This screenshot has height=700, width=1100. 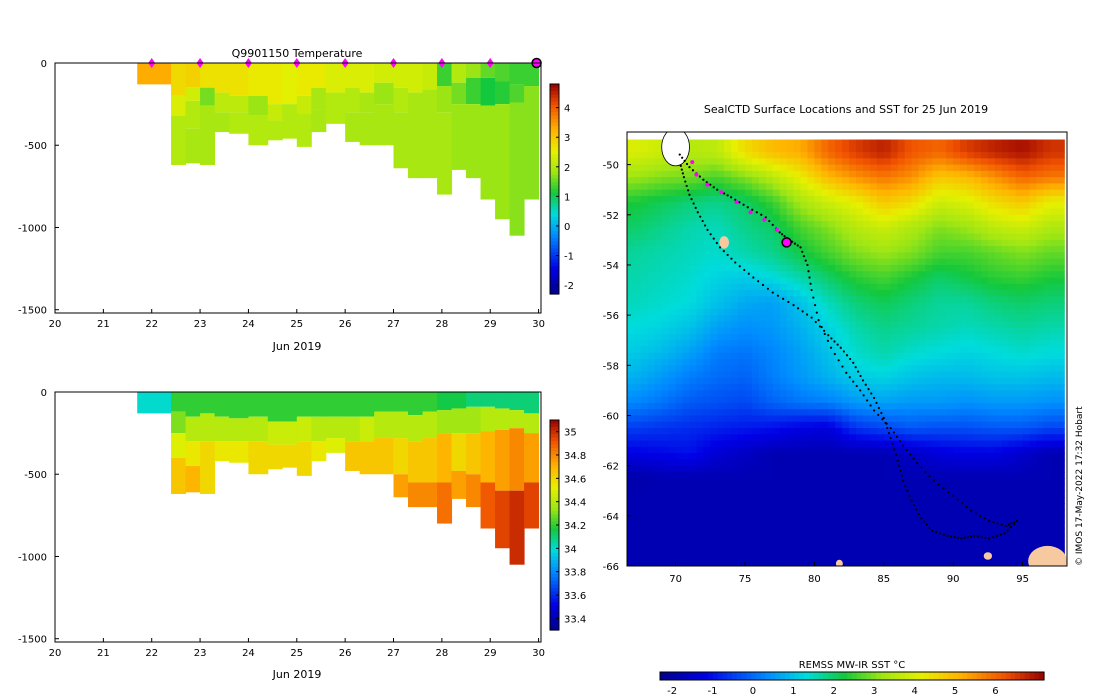 I want to click on colorbar-tick-label: -1, so click(x=569, y=257).